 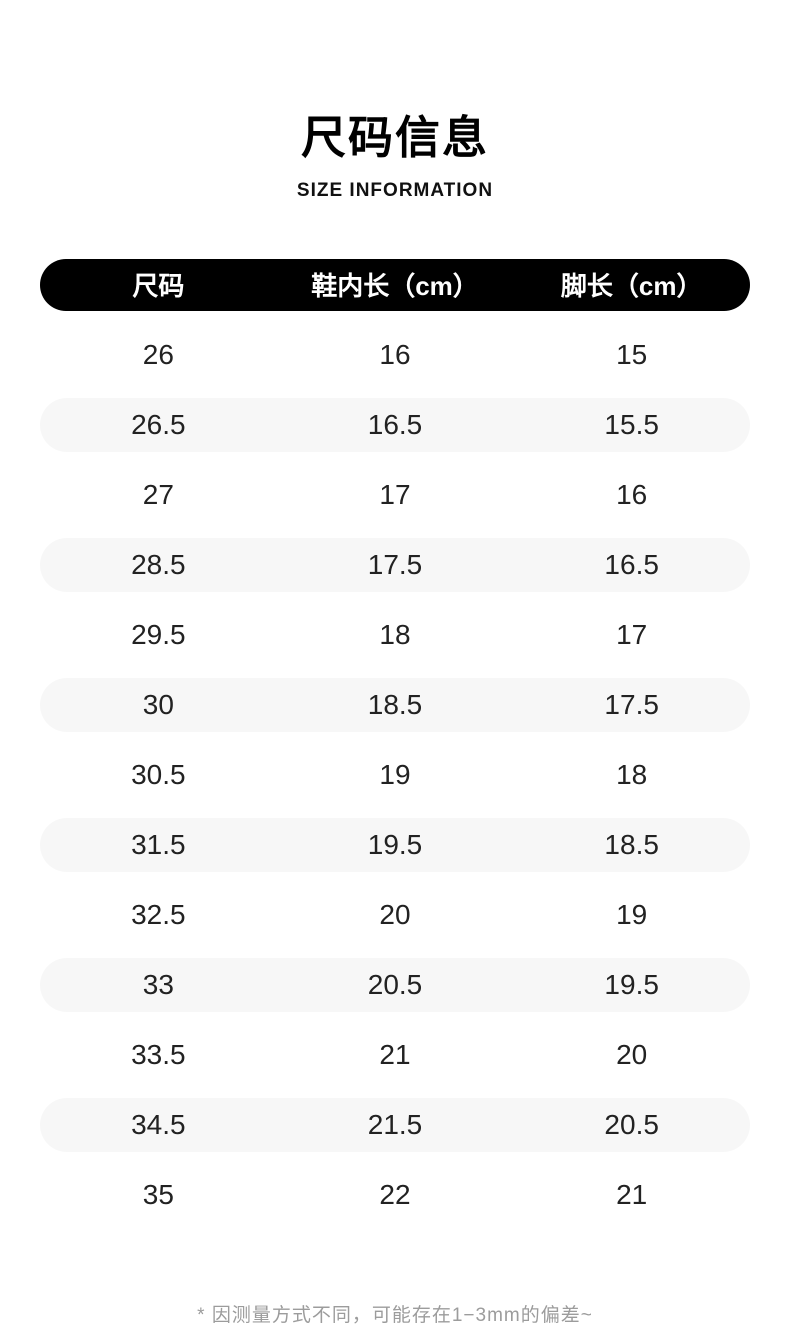 I want to click on table-cell: 21.5, so click(x=395, y=1124).